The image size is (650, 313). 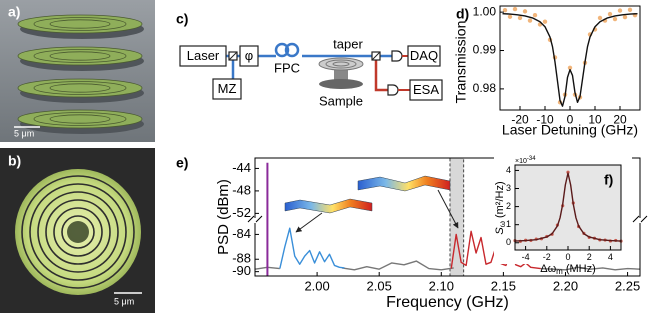 I want to click on x-tick-label: 2, so click(x=589, y=257).